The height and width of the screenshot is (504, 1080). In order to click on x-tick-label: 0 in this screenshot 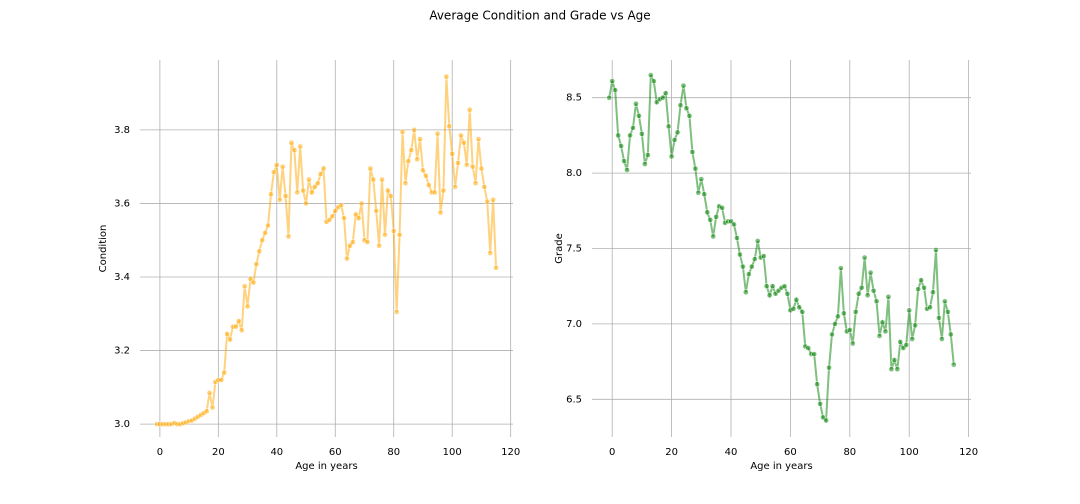, I will do `click(160, 452)`.